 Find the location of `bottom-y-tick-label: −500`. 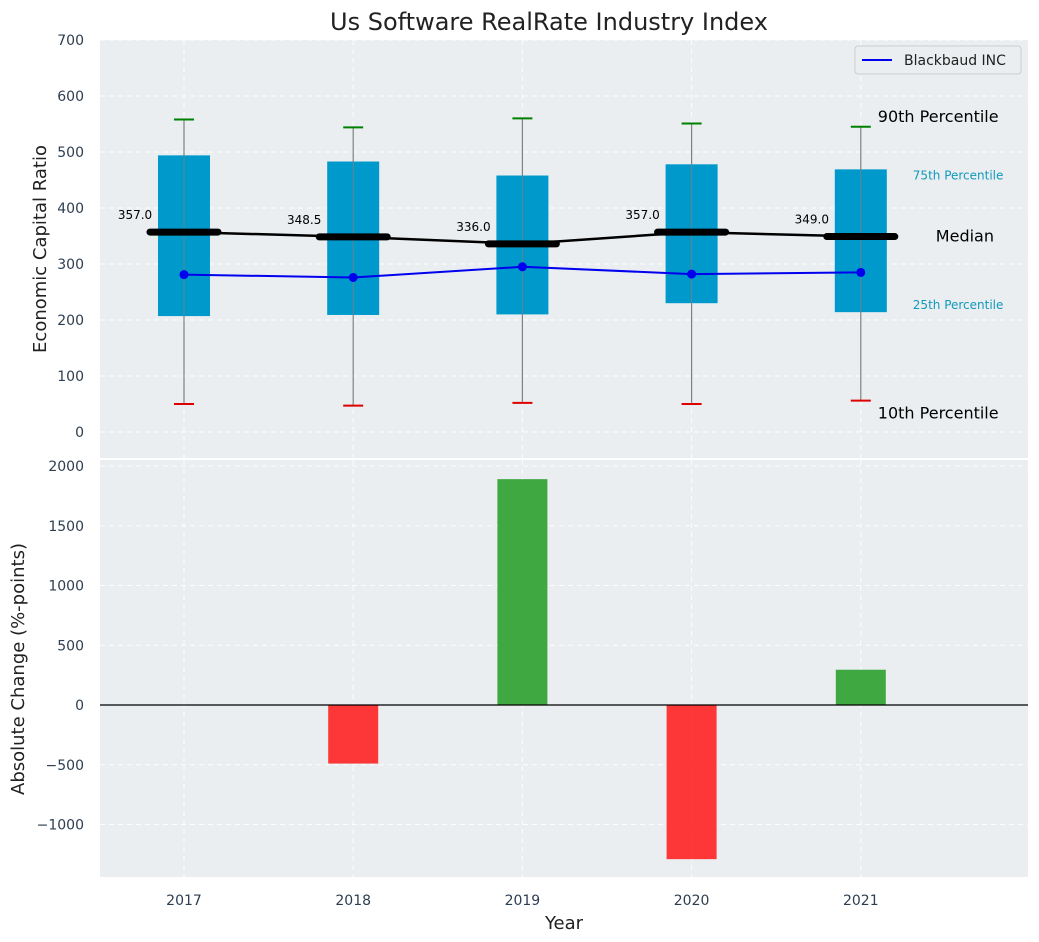

bottom-y-tick-label: −500 is located at coordinates (65, 766).